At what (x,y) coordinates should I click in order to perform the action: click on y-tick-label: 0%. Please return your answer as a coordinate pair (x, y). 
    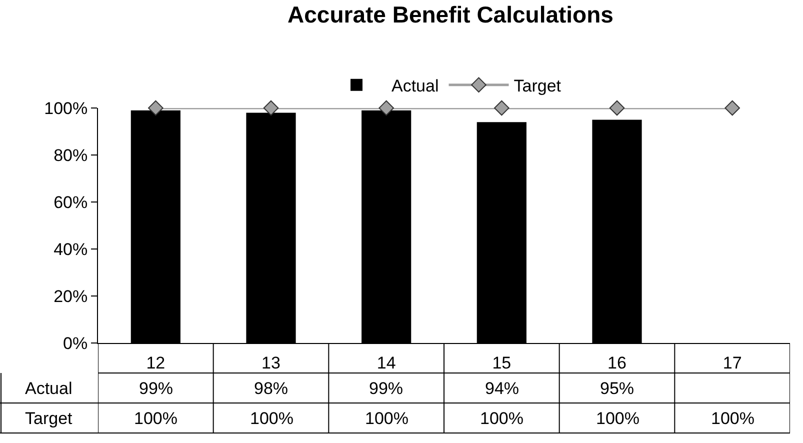
    Looking at the image, I should click on (75, 343).